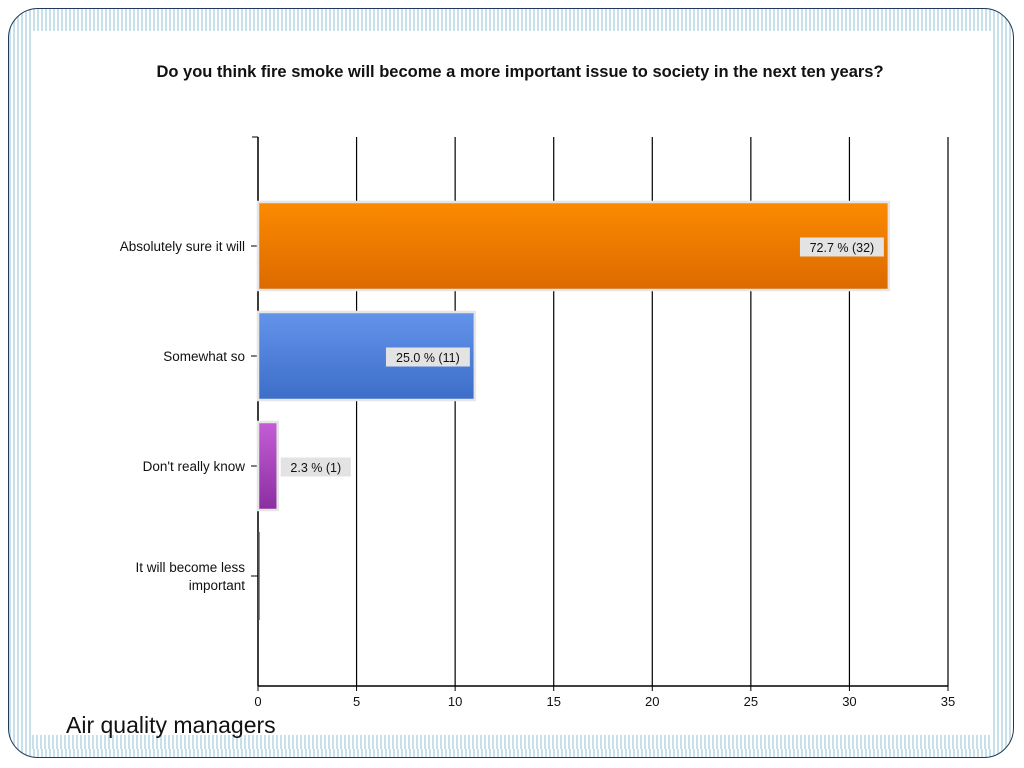  What do you see at coordinates (849, 701) in the screenshot?
I see `x-tick-label: 30` at bounding box center [849, 701].